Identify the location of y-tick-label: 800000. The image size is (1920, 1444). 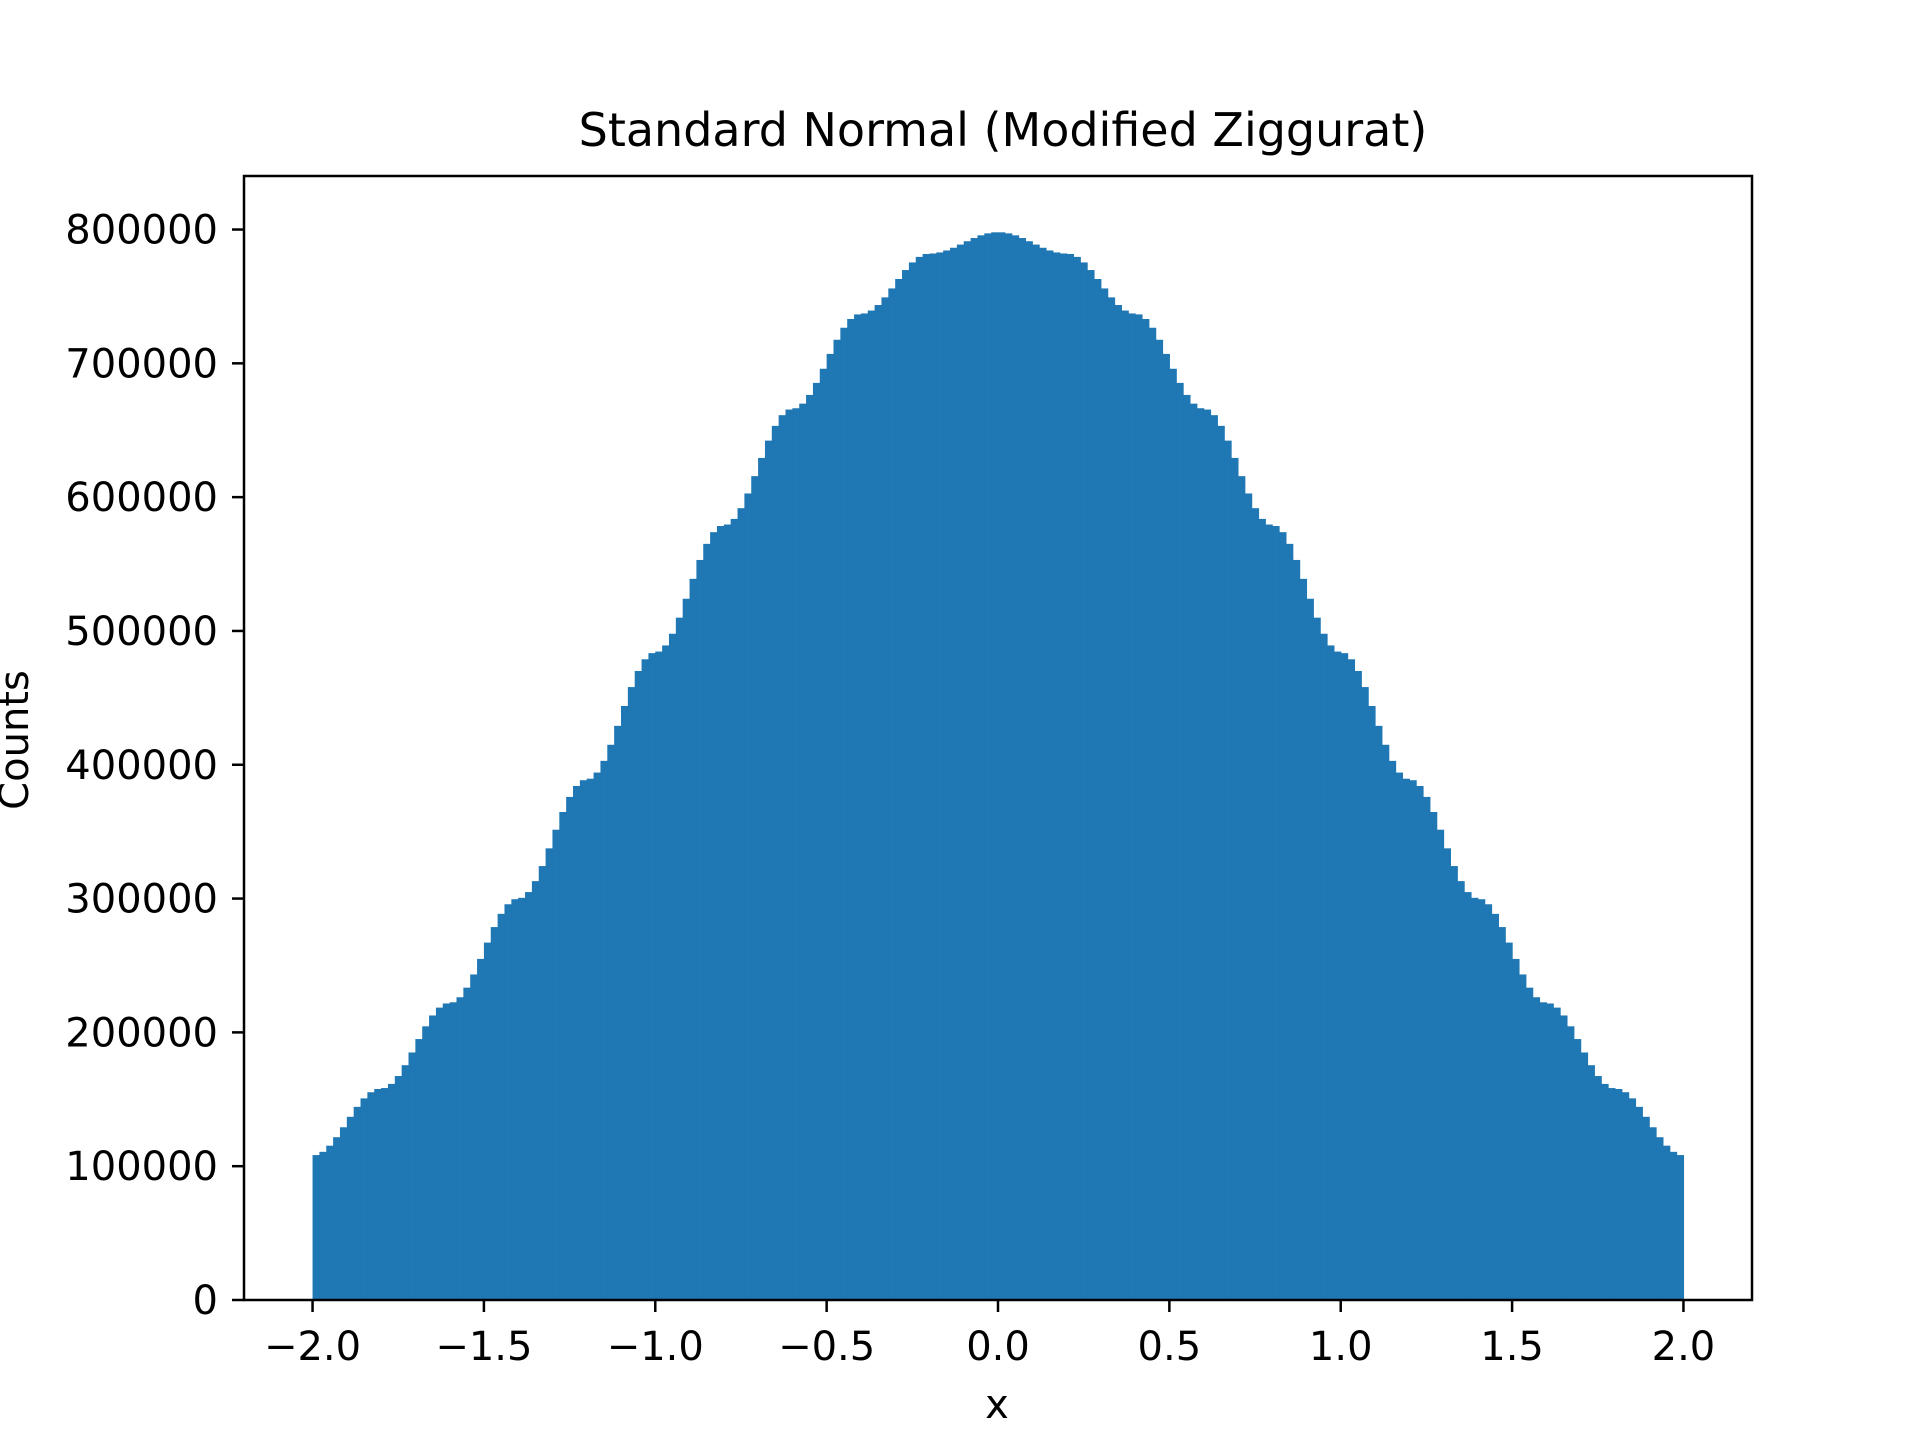
(141, 231).